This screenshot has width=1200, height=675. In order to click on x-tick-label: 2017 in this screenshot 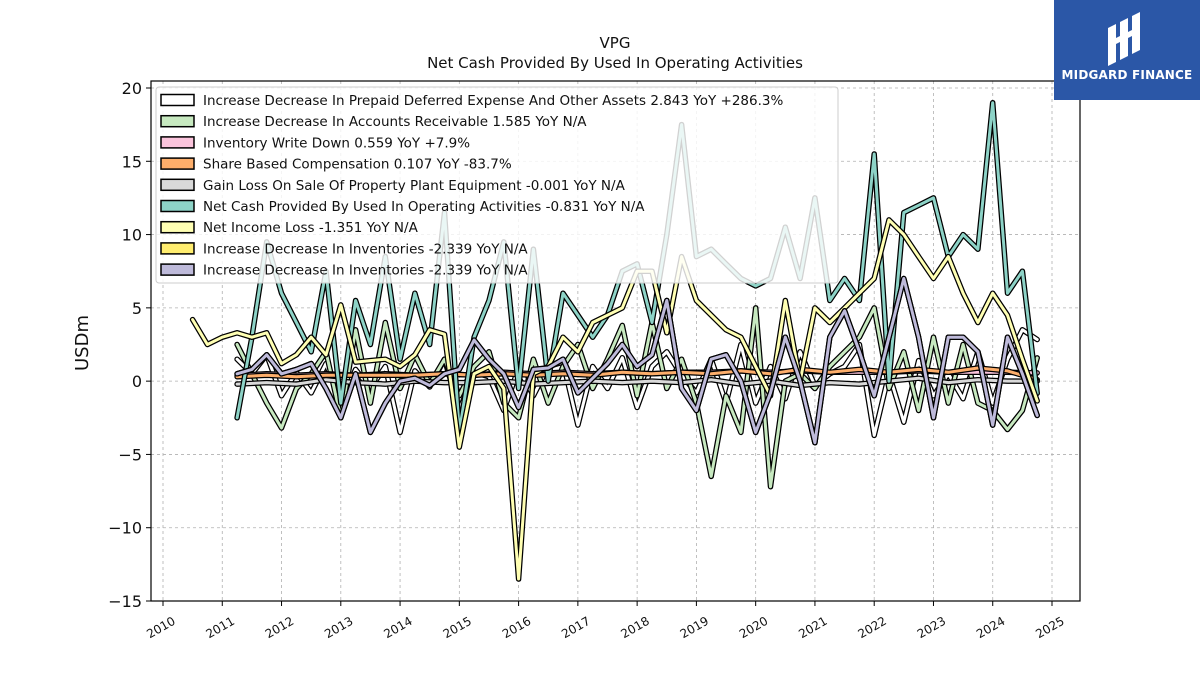, I will do `click(575, 627)`.